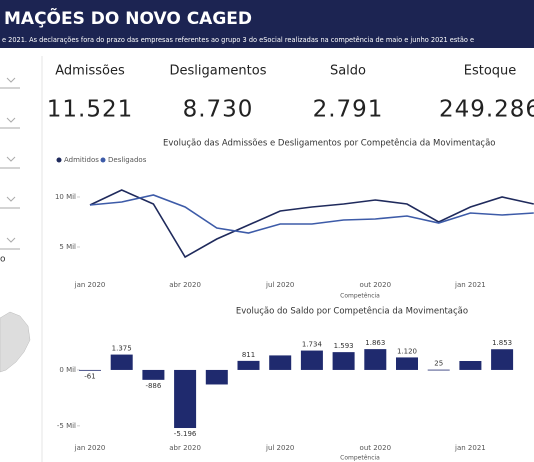 Image resolution: width=534 pixels, height=462 pixels. What do you see at coordinates (128, 17) in the screenshot?
I see `header-title: MAÇÕES DO NOVO CAGED` at bounding box center [128, 17].